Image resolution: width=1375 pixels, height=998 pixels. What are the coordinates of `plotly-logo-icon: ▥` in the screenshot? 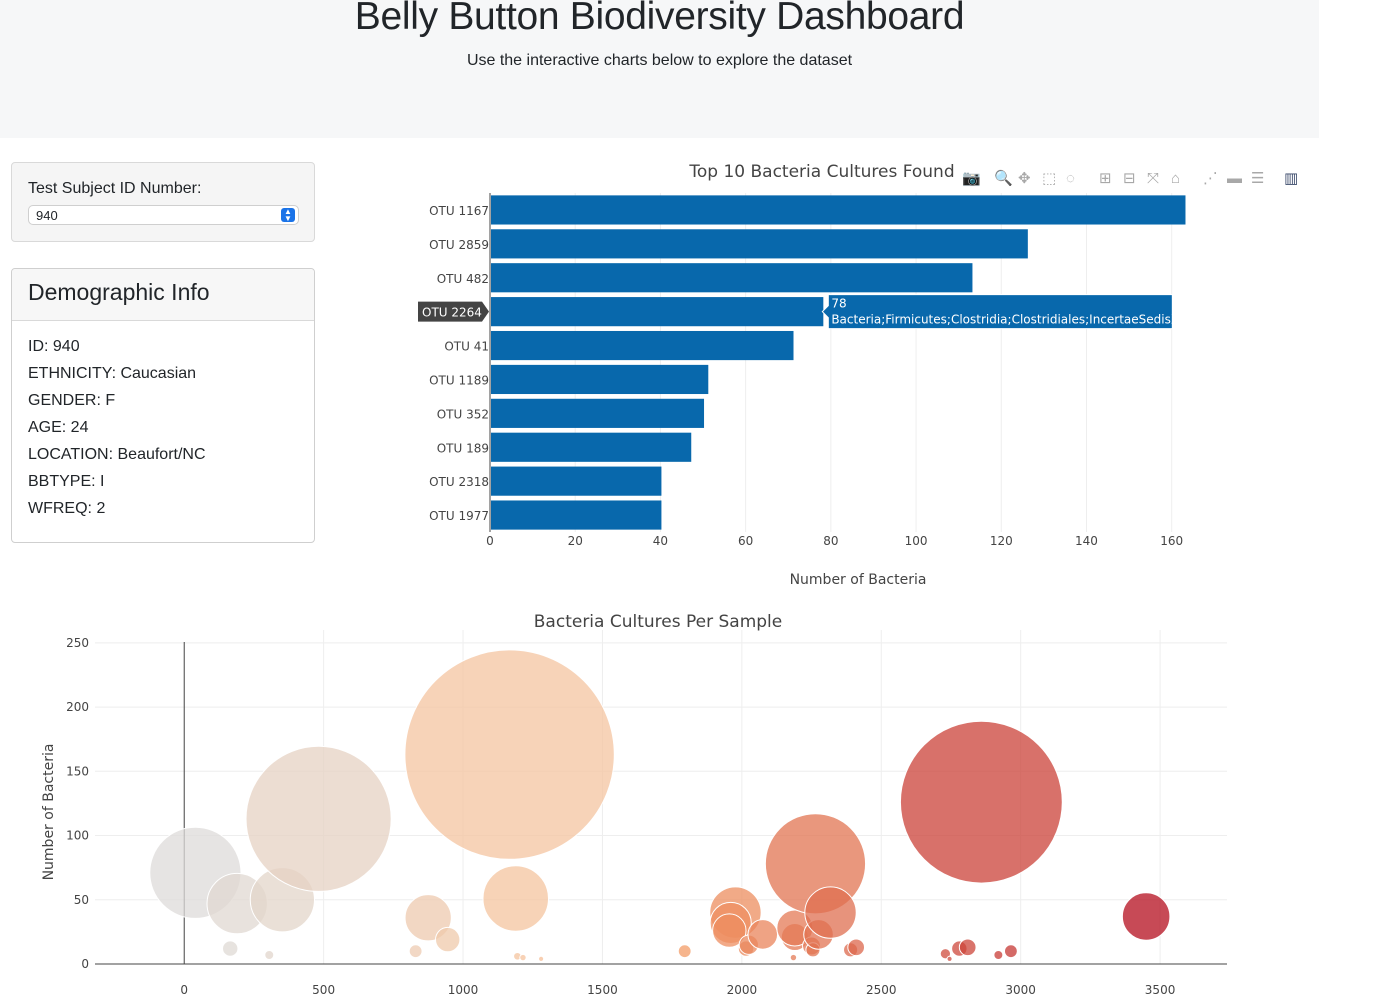 It's located at (1291, 178).